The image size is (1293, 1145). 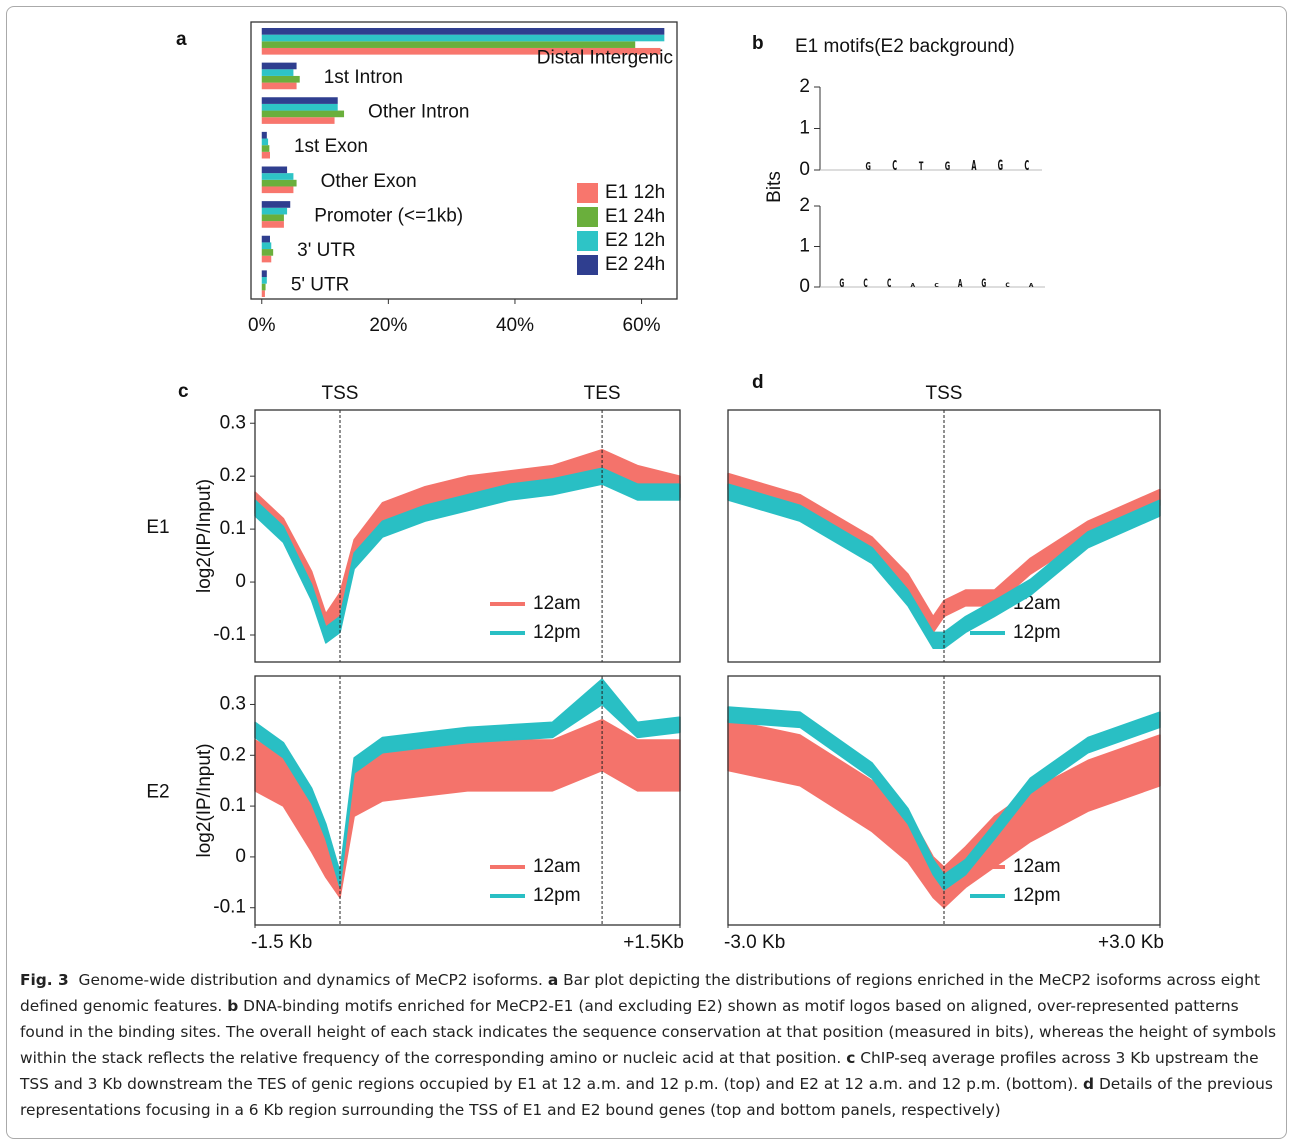 I want to click on caption-text: Fig. 3, so click(x=44, y=980).